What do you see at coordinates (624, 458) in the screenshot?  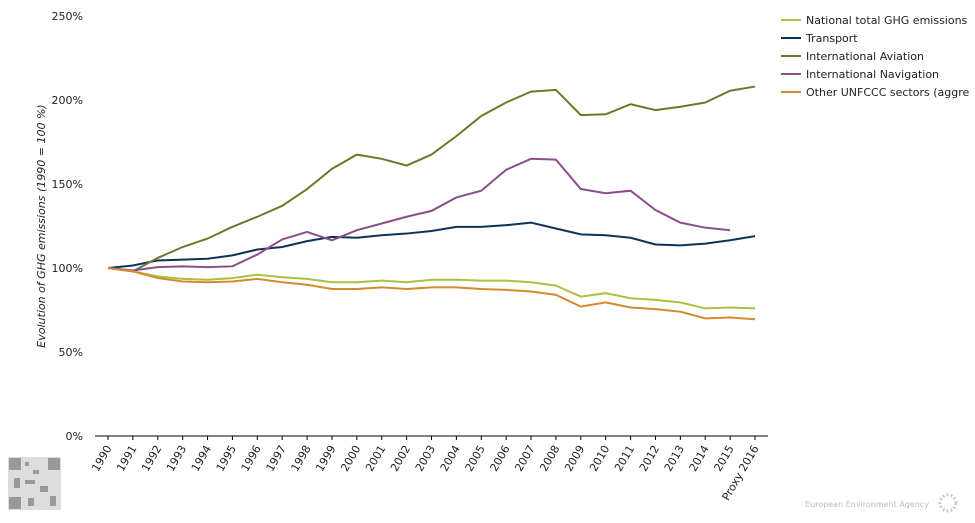 I see `x-tick-label: 2011` at bounding box center [624, 458].